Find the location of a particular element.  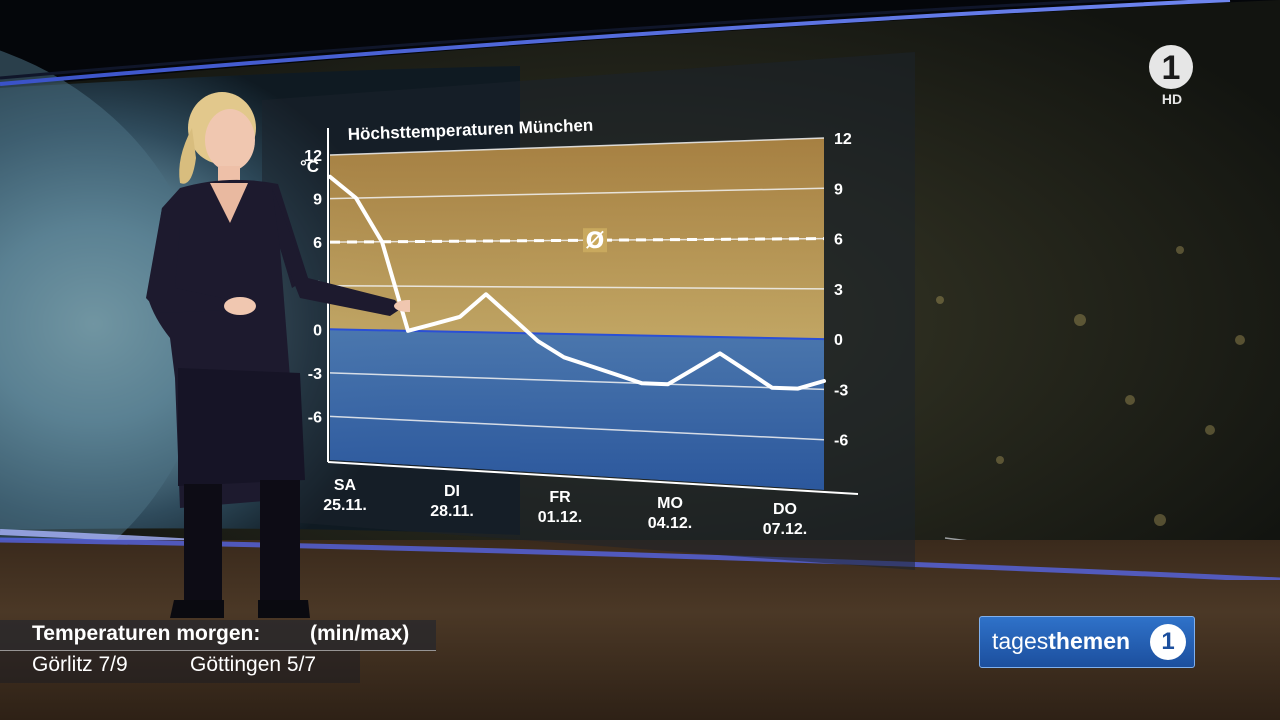

x-tick-day: DI is located at coordinates (452, 491).